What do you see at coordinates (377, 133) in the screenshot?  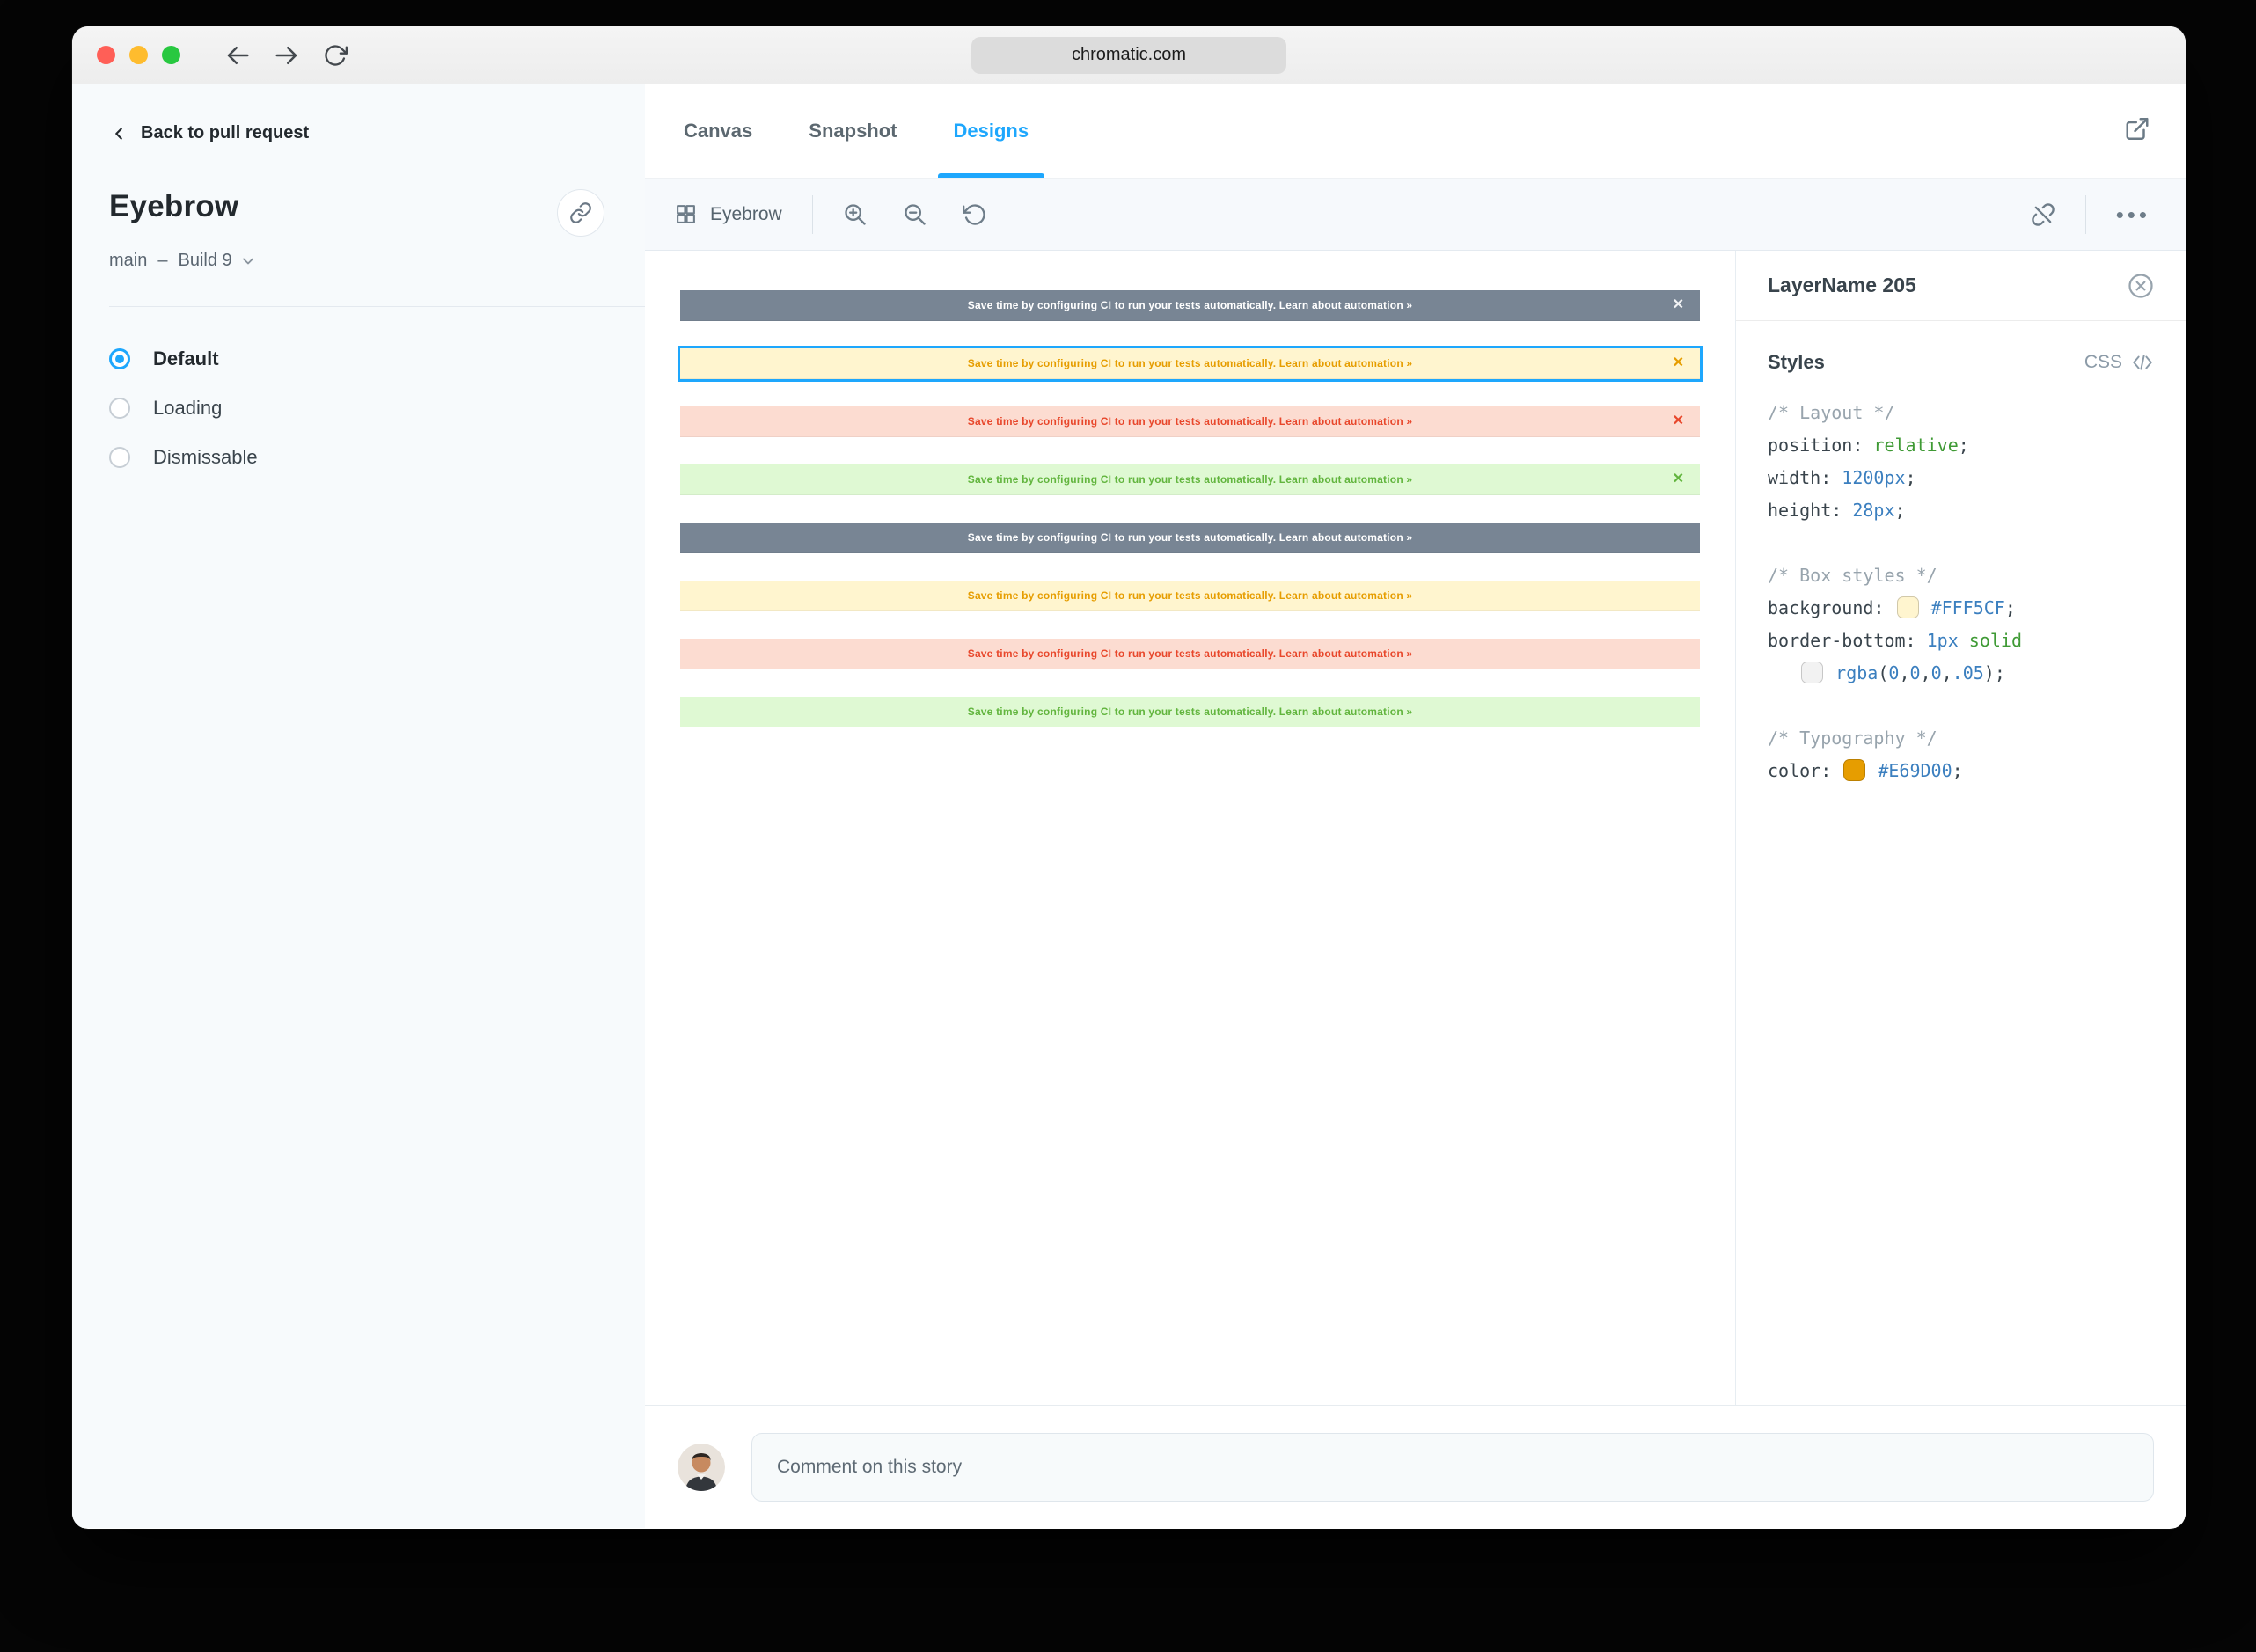 I see `back-to-pull-request-link: Back to pull request` at bounding box center [377, 133].